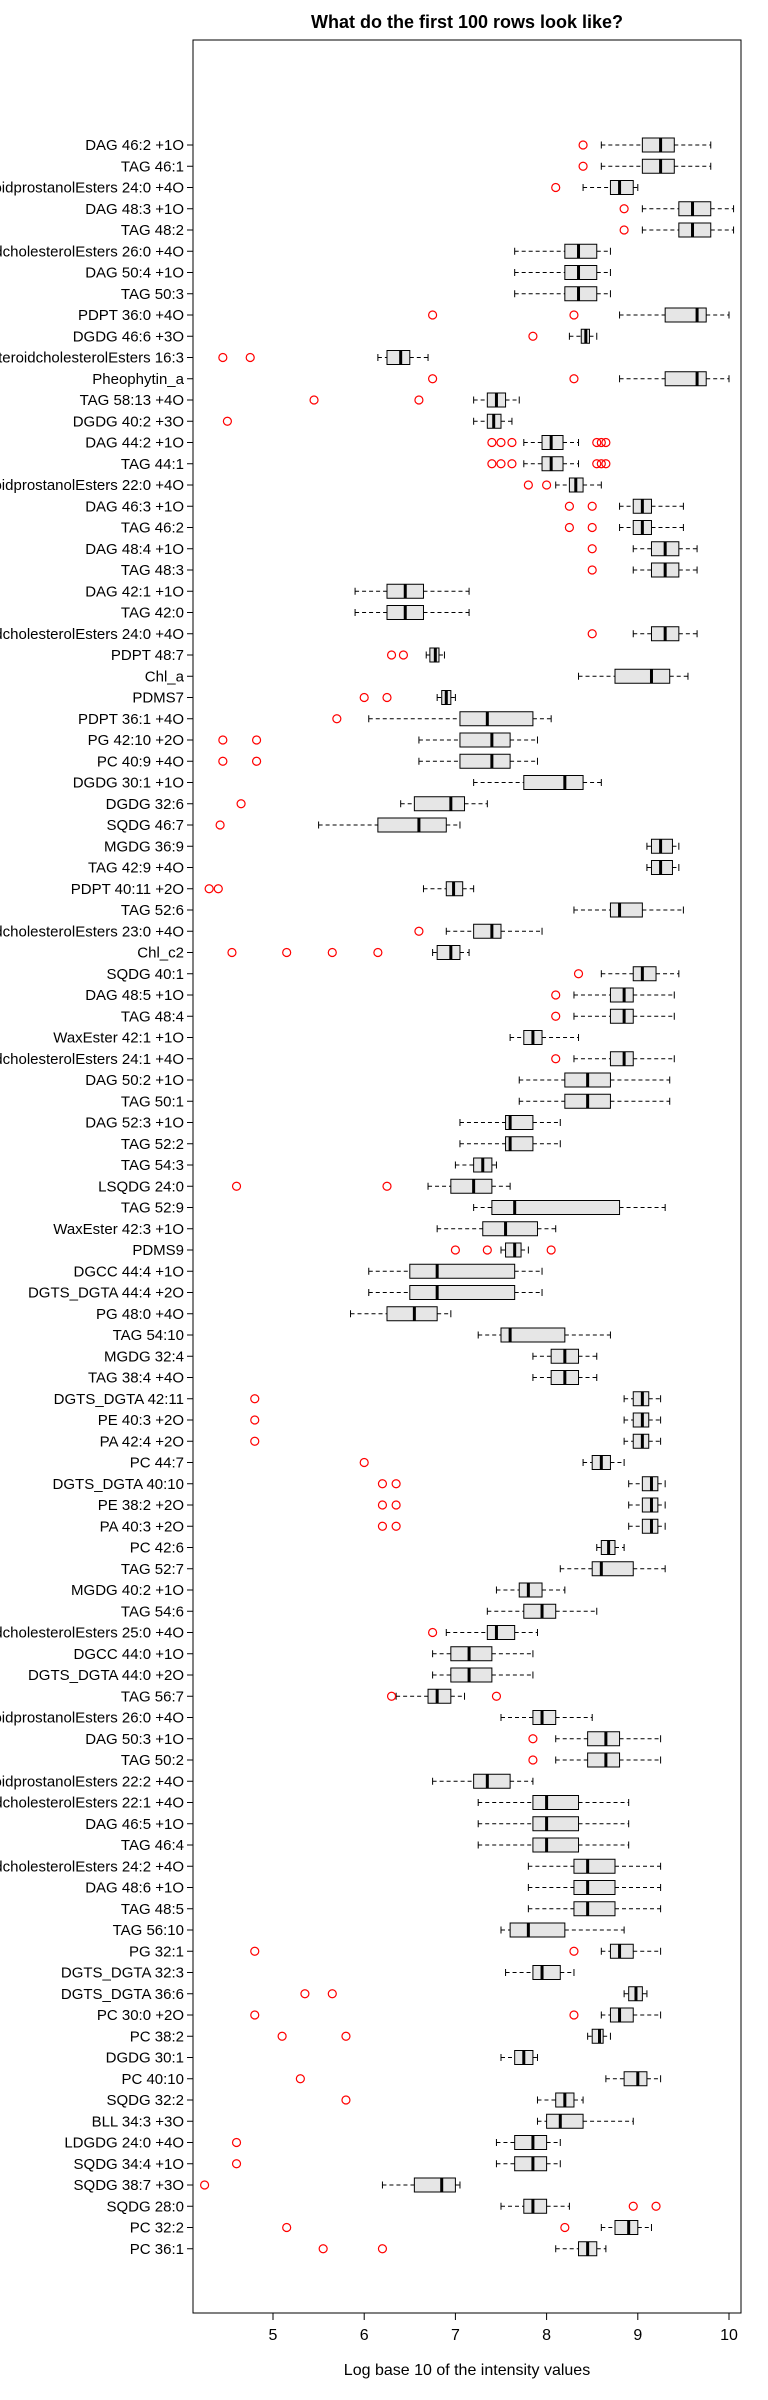 The width and height of the screenshot is (768, 2400). What do you see at coordinates (92, 188) in the screenshot?
I see `category-label: SteroidprostanolEsters 24:0 +4O` at bounding box center [92, 188].